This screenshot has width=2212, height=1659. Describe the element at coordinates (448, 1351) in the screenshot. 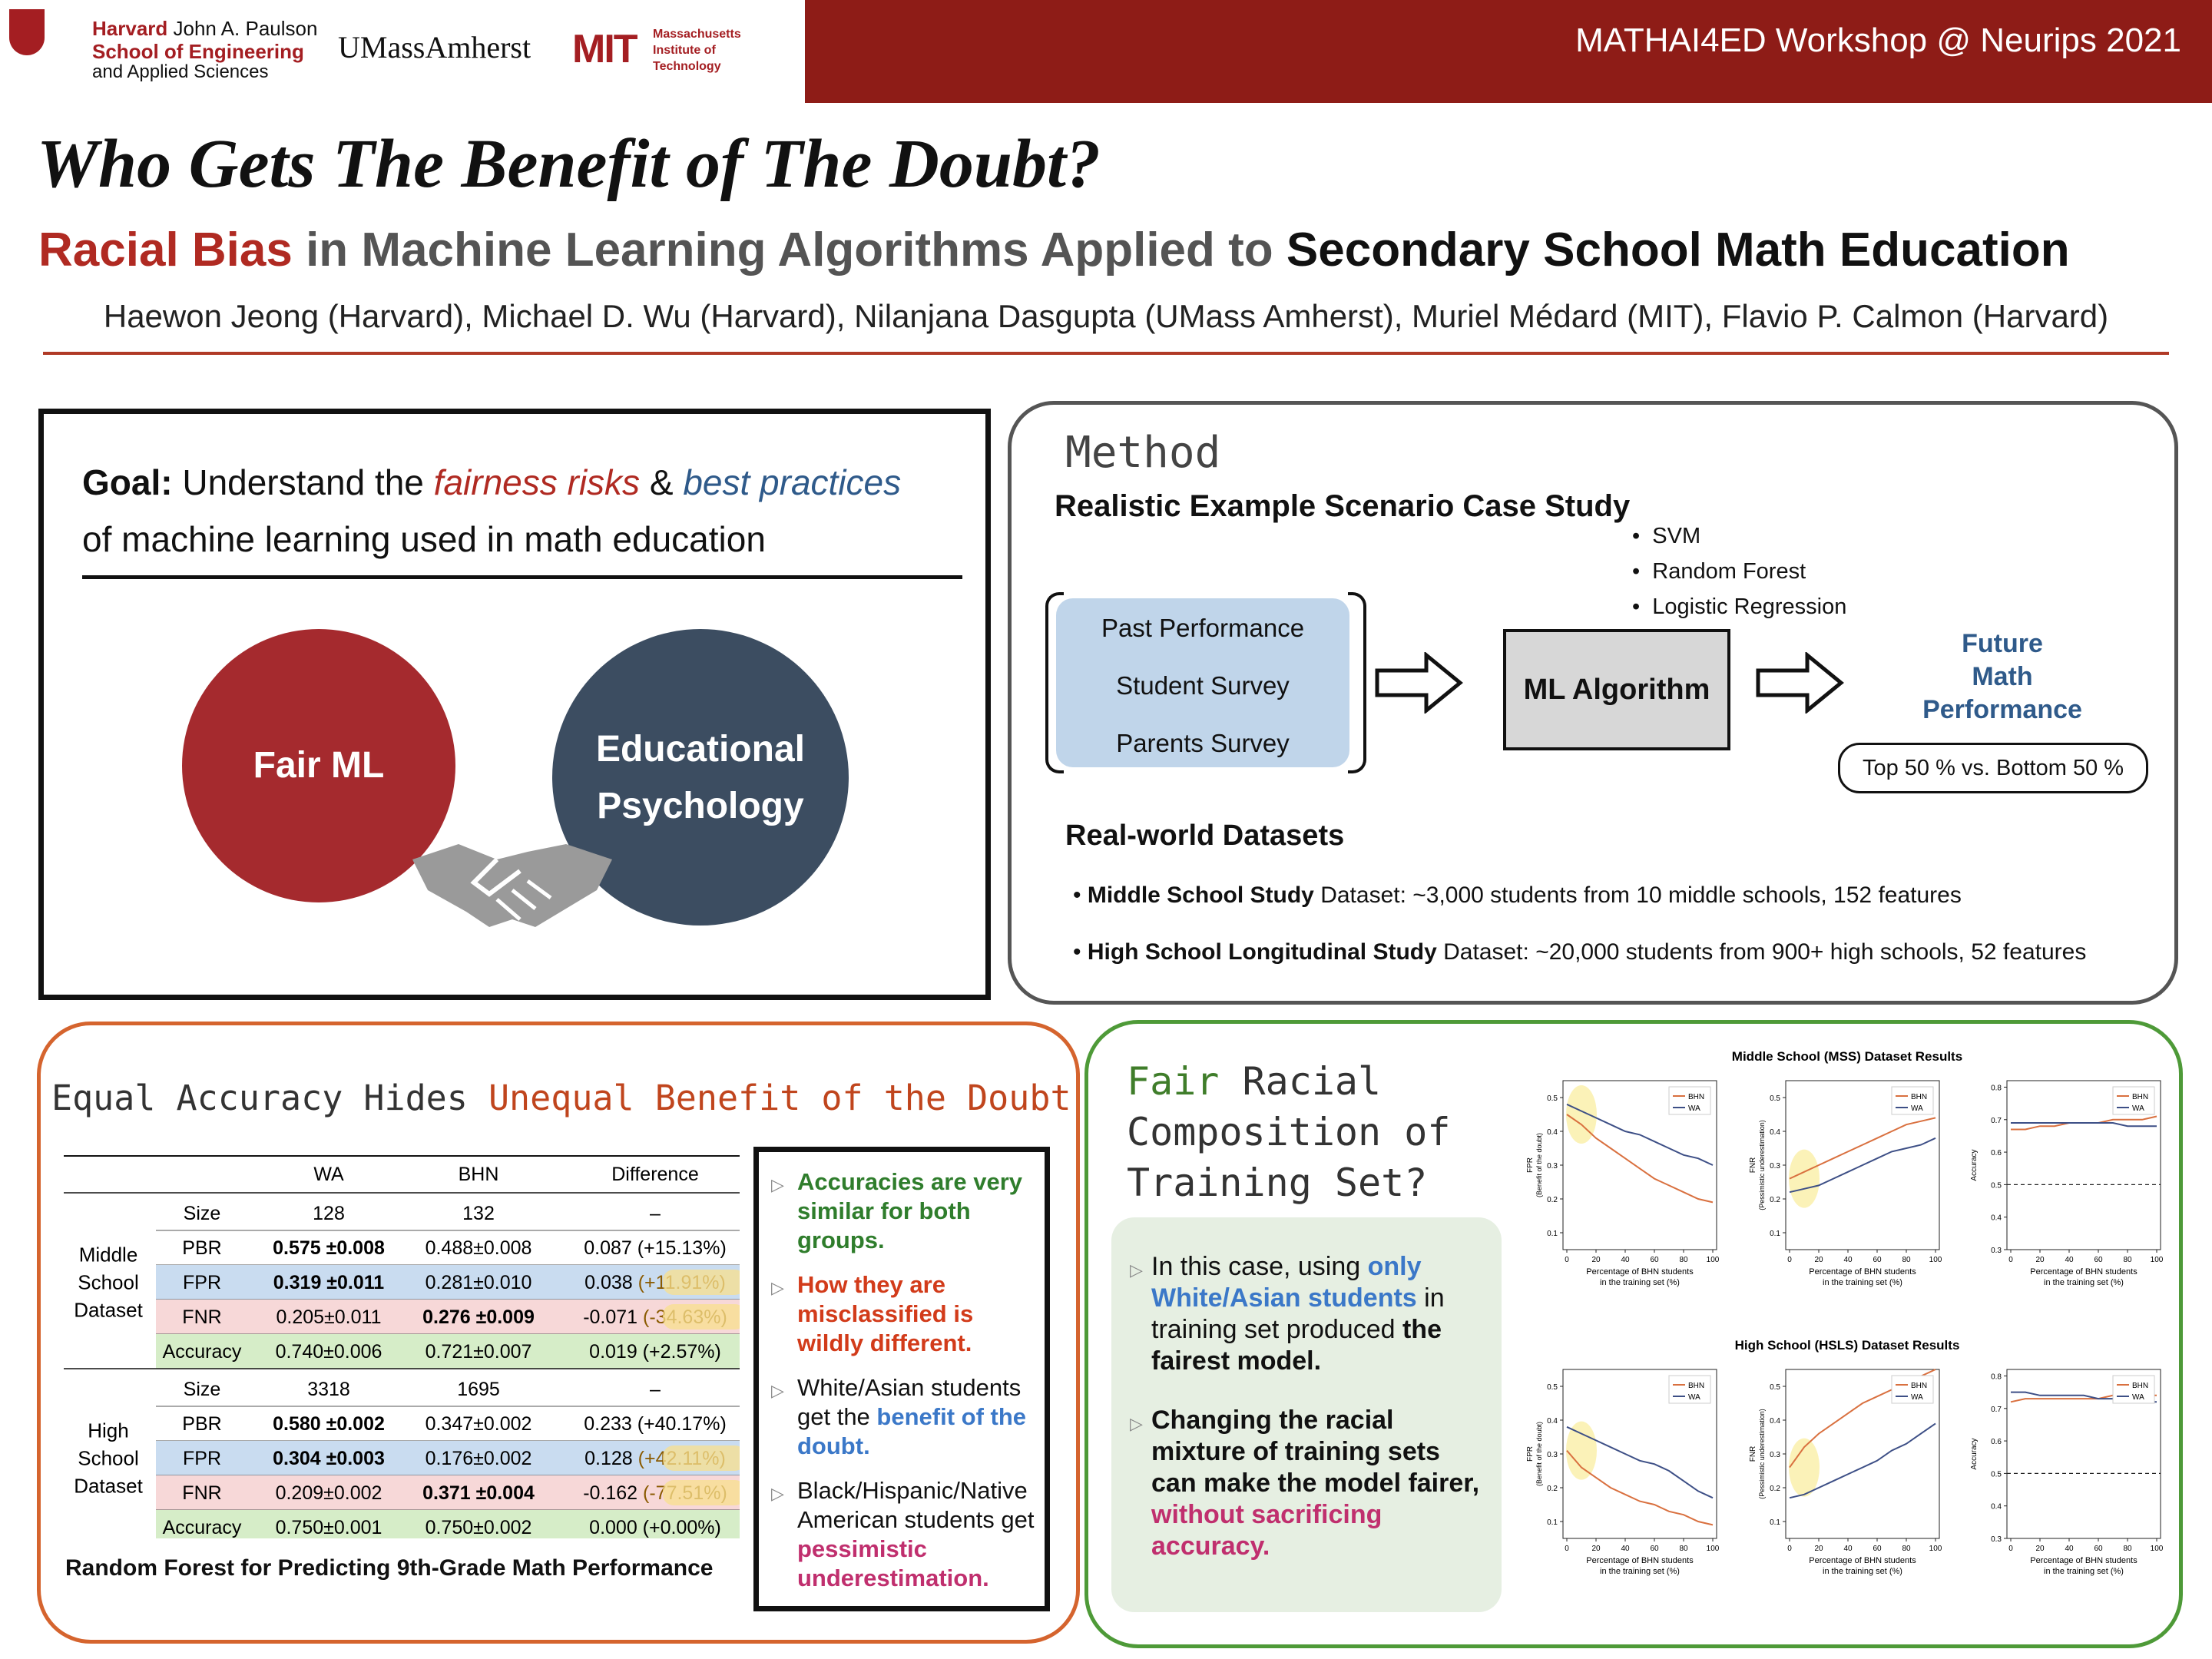

I see `row-highlight` at that location.